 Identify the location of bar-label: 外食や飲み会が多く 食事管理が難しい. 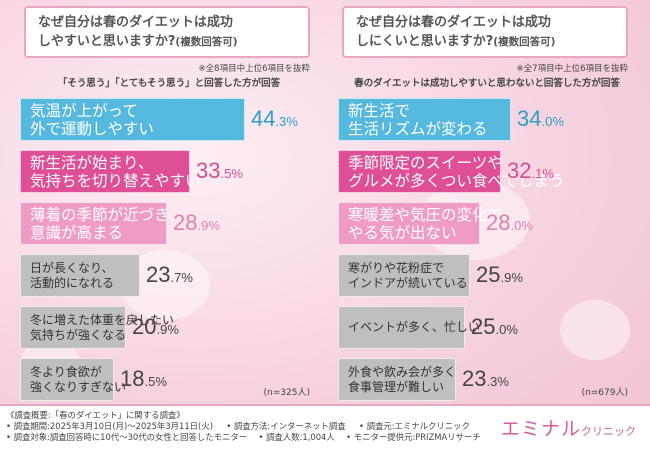
(402, 379).